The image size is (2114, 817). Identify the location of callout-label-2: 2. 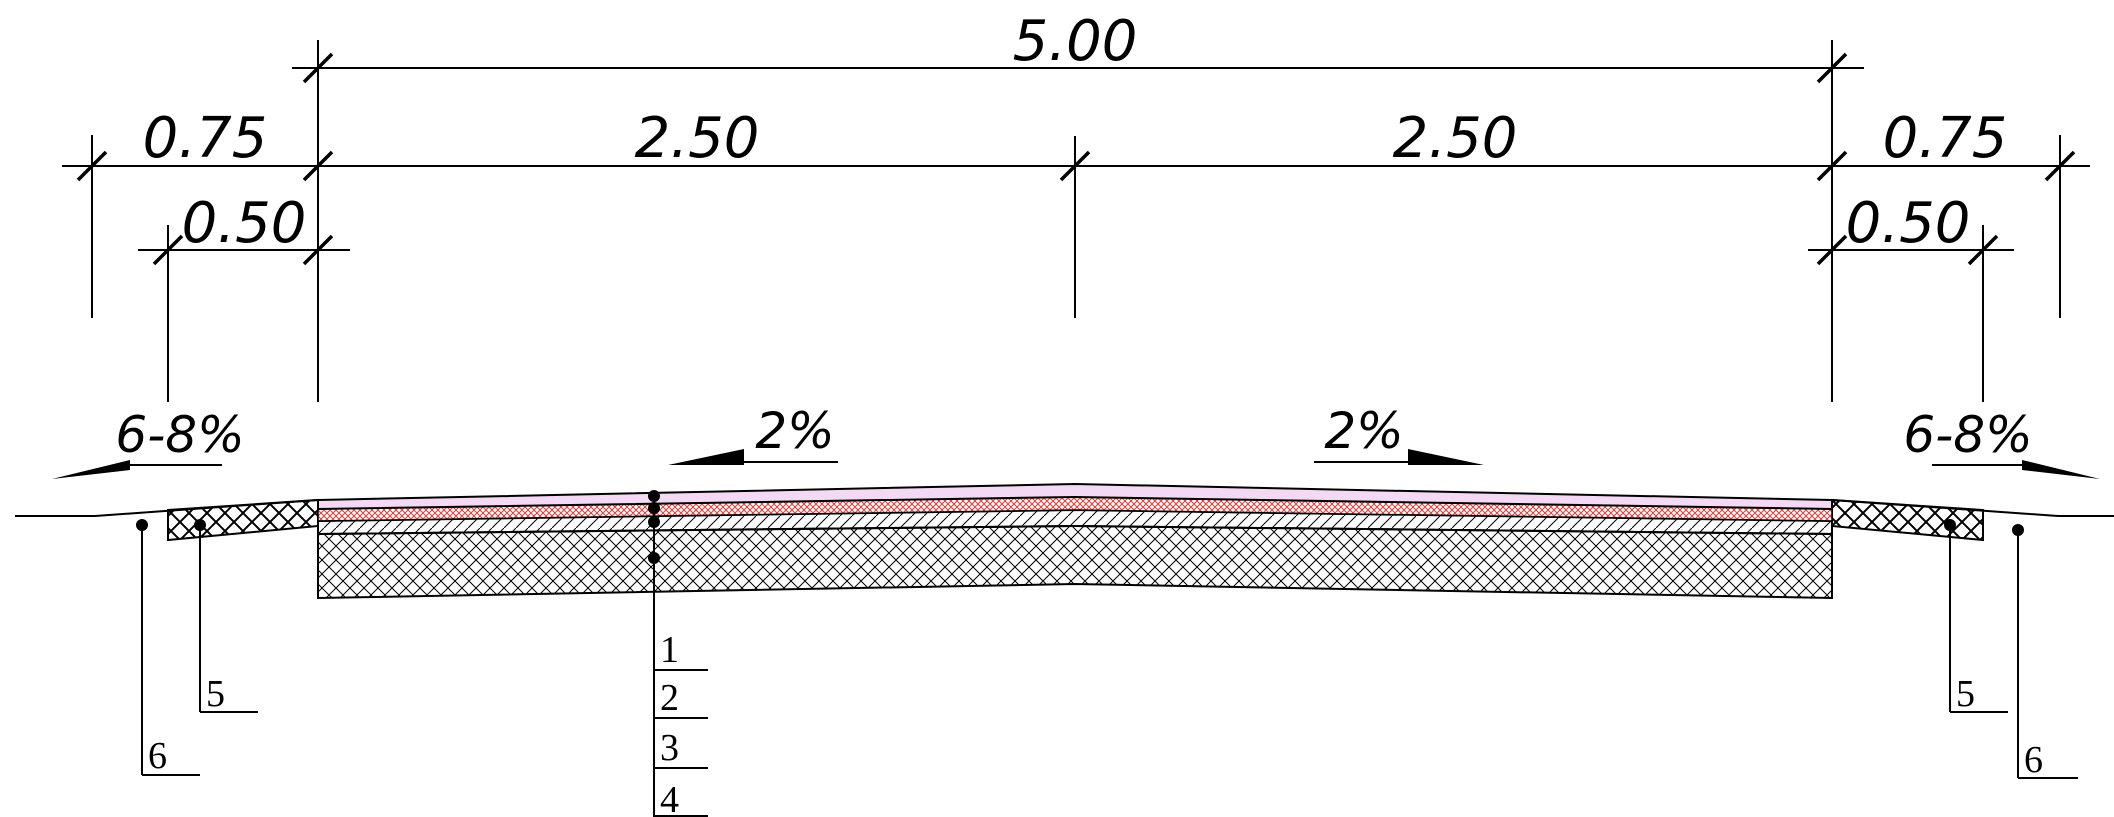
(669, 698).